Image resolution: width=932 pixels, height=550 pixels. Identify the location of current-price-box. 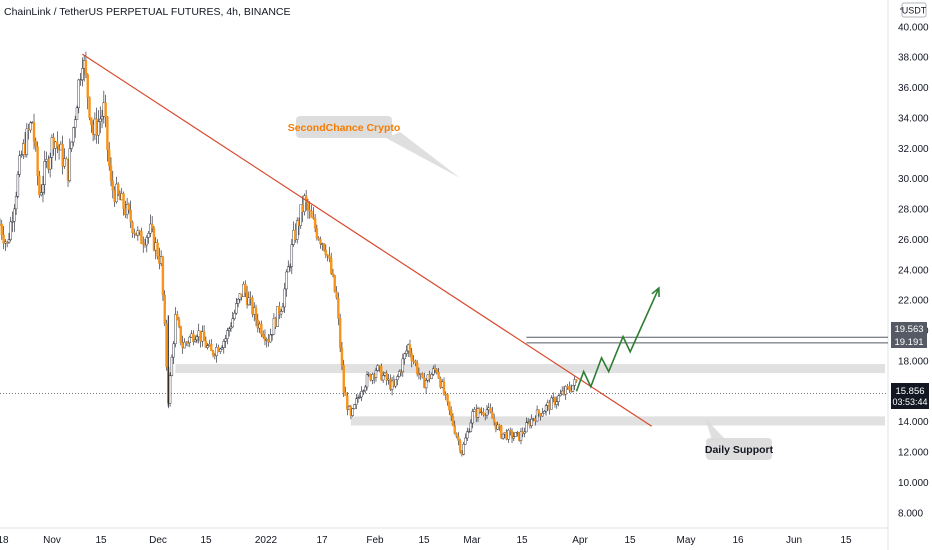
(910, 396).